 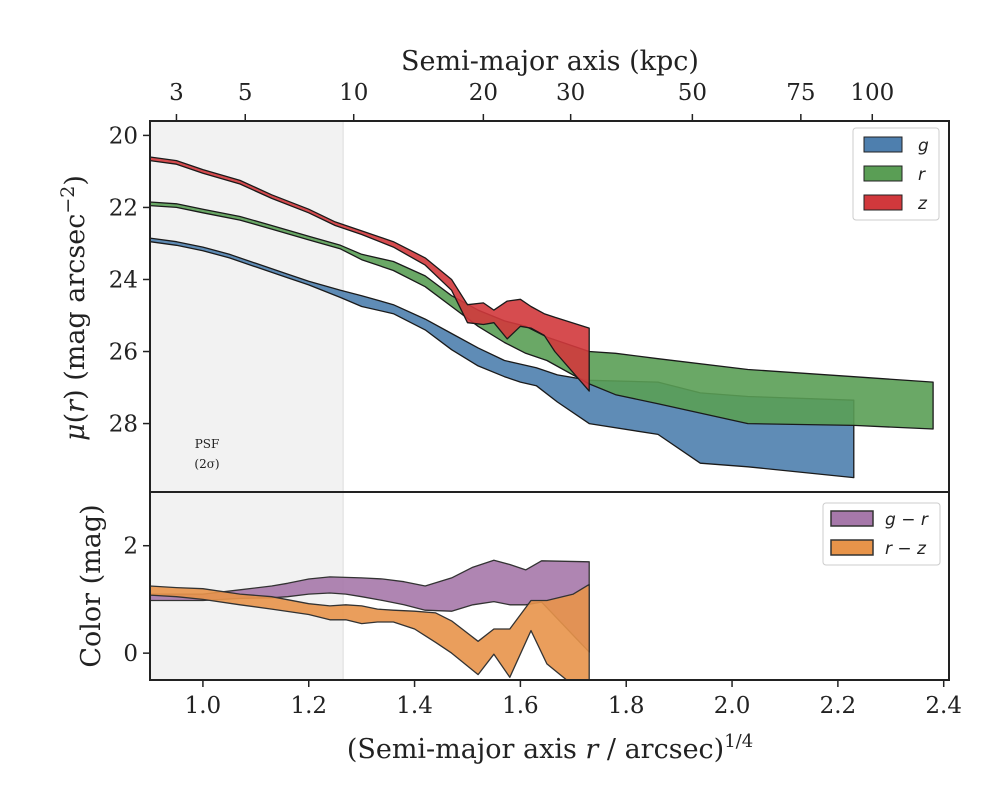 I want to click on x-tick-label: 2.0, so click(x=732, y=706).